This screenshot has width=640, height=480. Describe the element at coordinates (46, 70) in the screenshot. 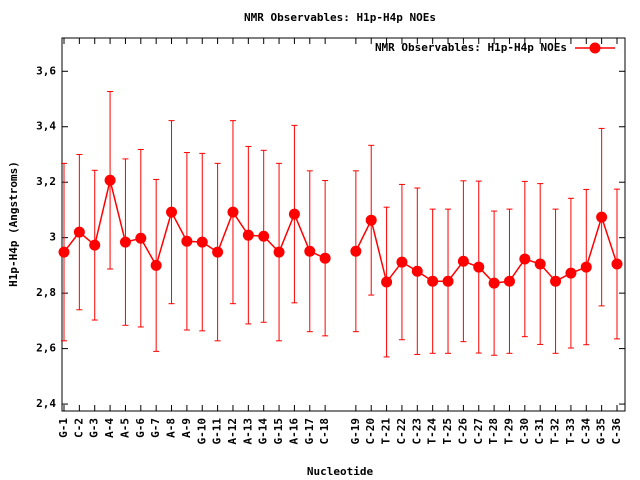

I see `y-tick-label: 3,6` at that location.